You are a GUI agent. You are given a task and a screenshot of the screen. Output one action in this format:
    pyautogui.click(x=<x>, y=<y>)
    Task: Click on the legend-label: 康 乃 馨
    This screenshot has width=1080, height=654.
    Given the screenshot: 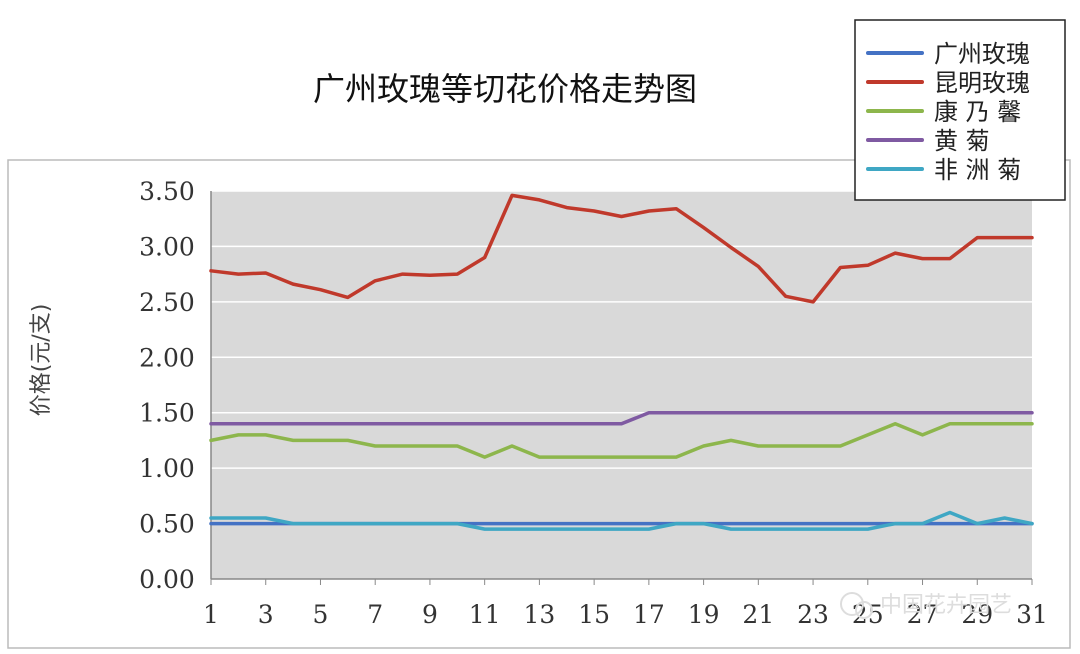 What is the action you would take?
    pyautogui.click(x=977, y=112)
    